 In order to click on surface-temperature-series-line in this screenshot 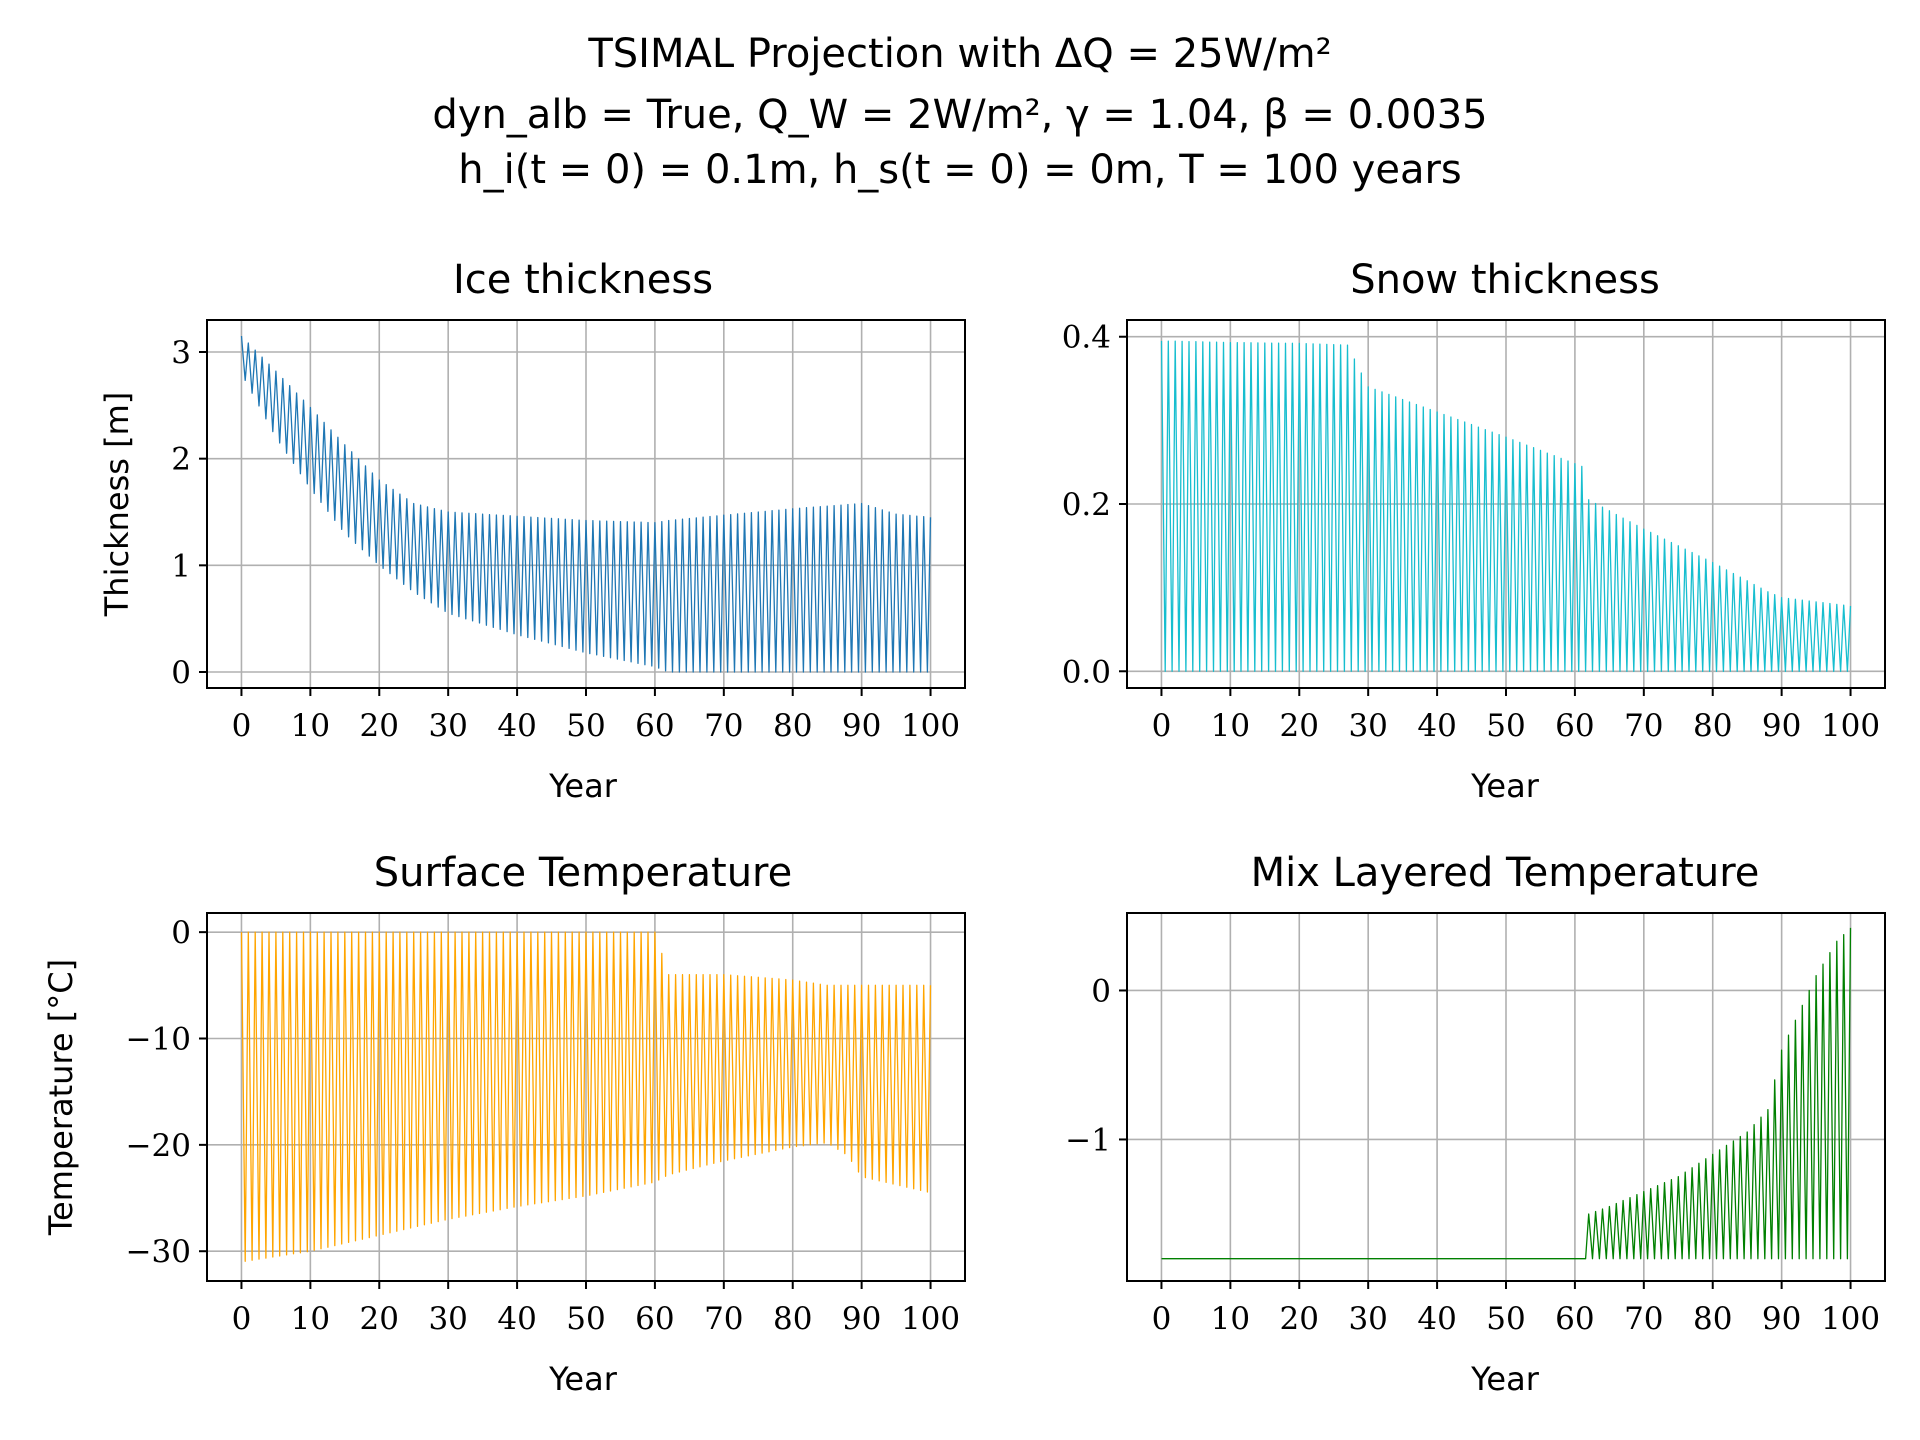, I will do `click(586, 1096)`.